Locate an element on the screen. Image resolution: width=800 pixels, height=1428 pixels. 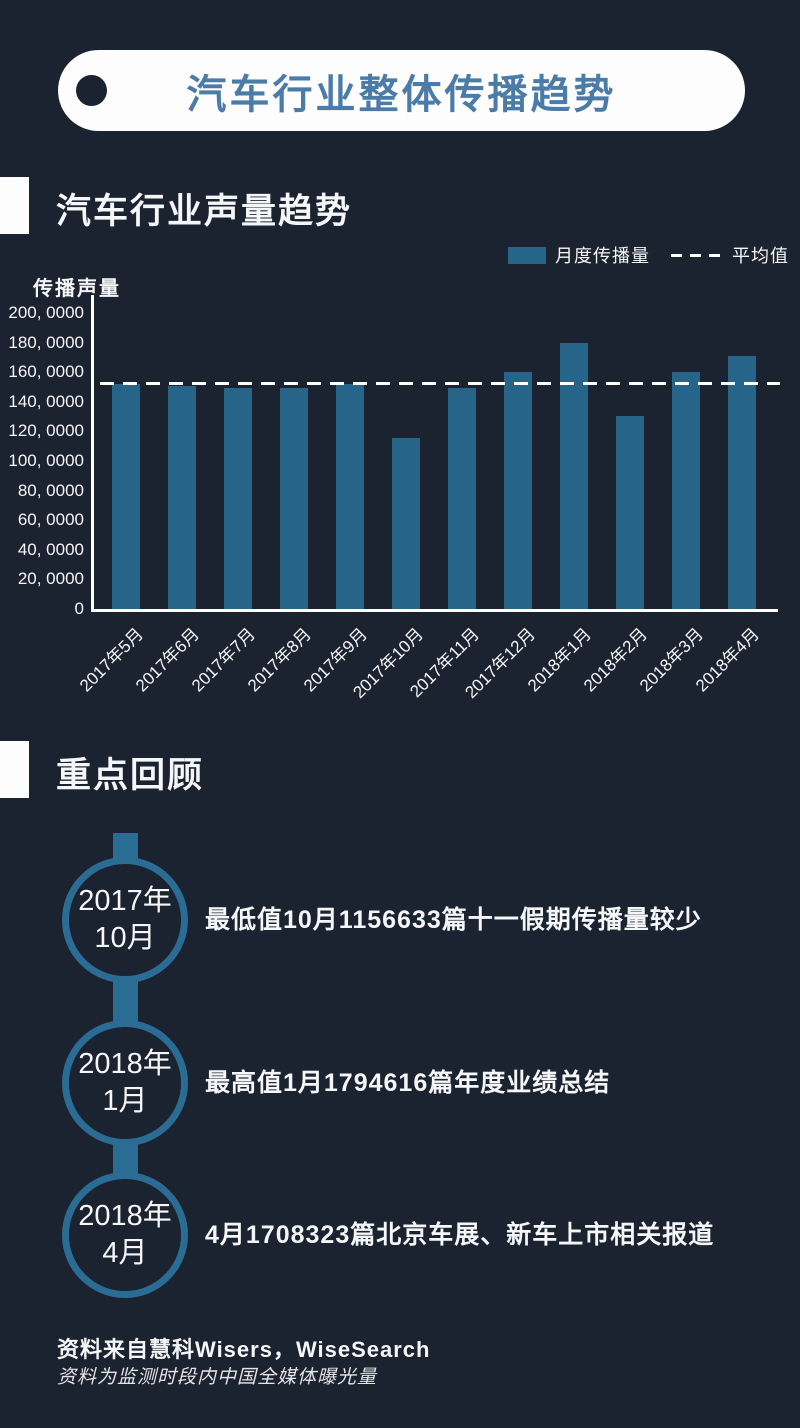
average-line-label: 平均值 is located at coordinates (760, 256).